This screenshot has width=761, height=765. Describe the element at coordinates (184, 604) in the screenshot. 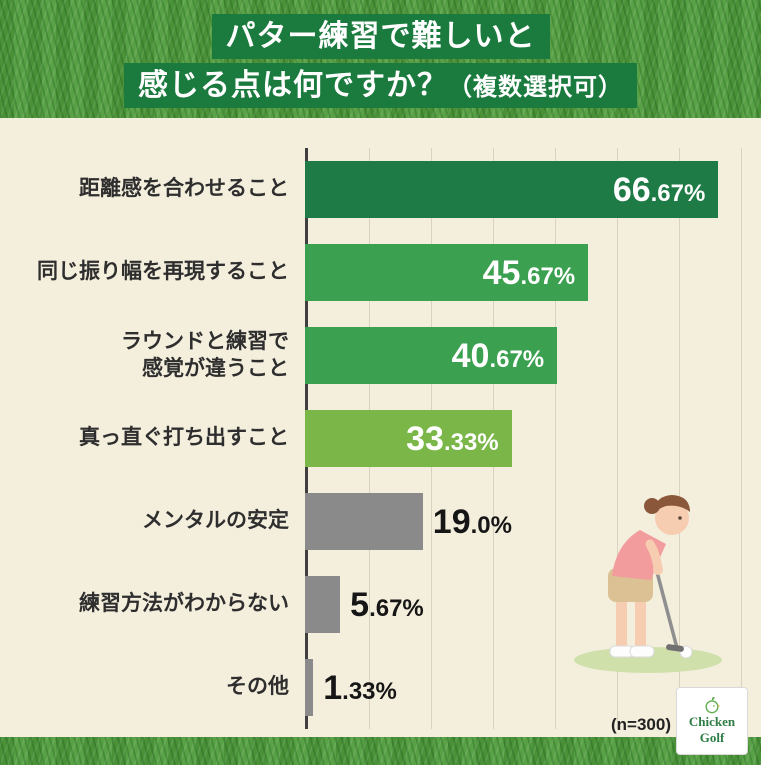

I see `category-label: 練習方法がわからない` at that location.